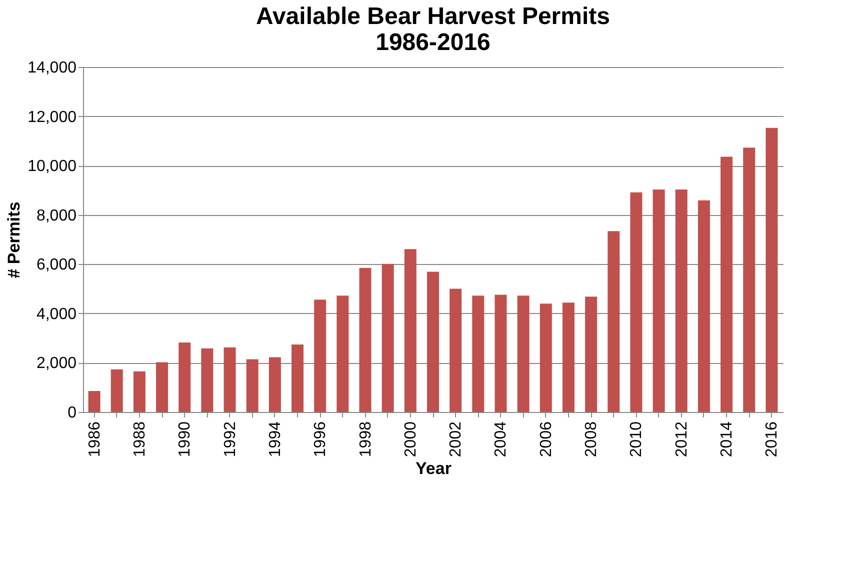  Describe the element at coordinates (72, 413) in the screenshot. I see `y-tick-label: 0` at that location.